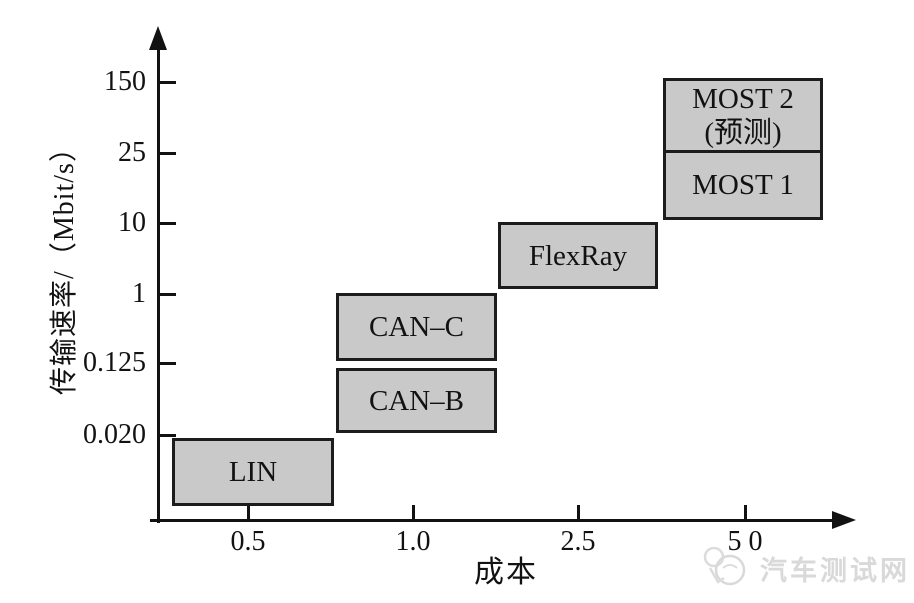 The image size is (914, 603). I want to click on y-tick-label: 25, so click(132, 152).